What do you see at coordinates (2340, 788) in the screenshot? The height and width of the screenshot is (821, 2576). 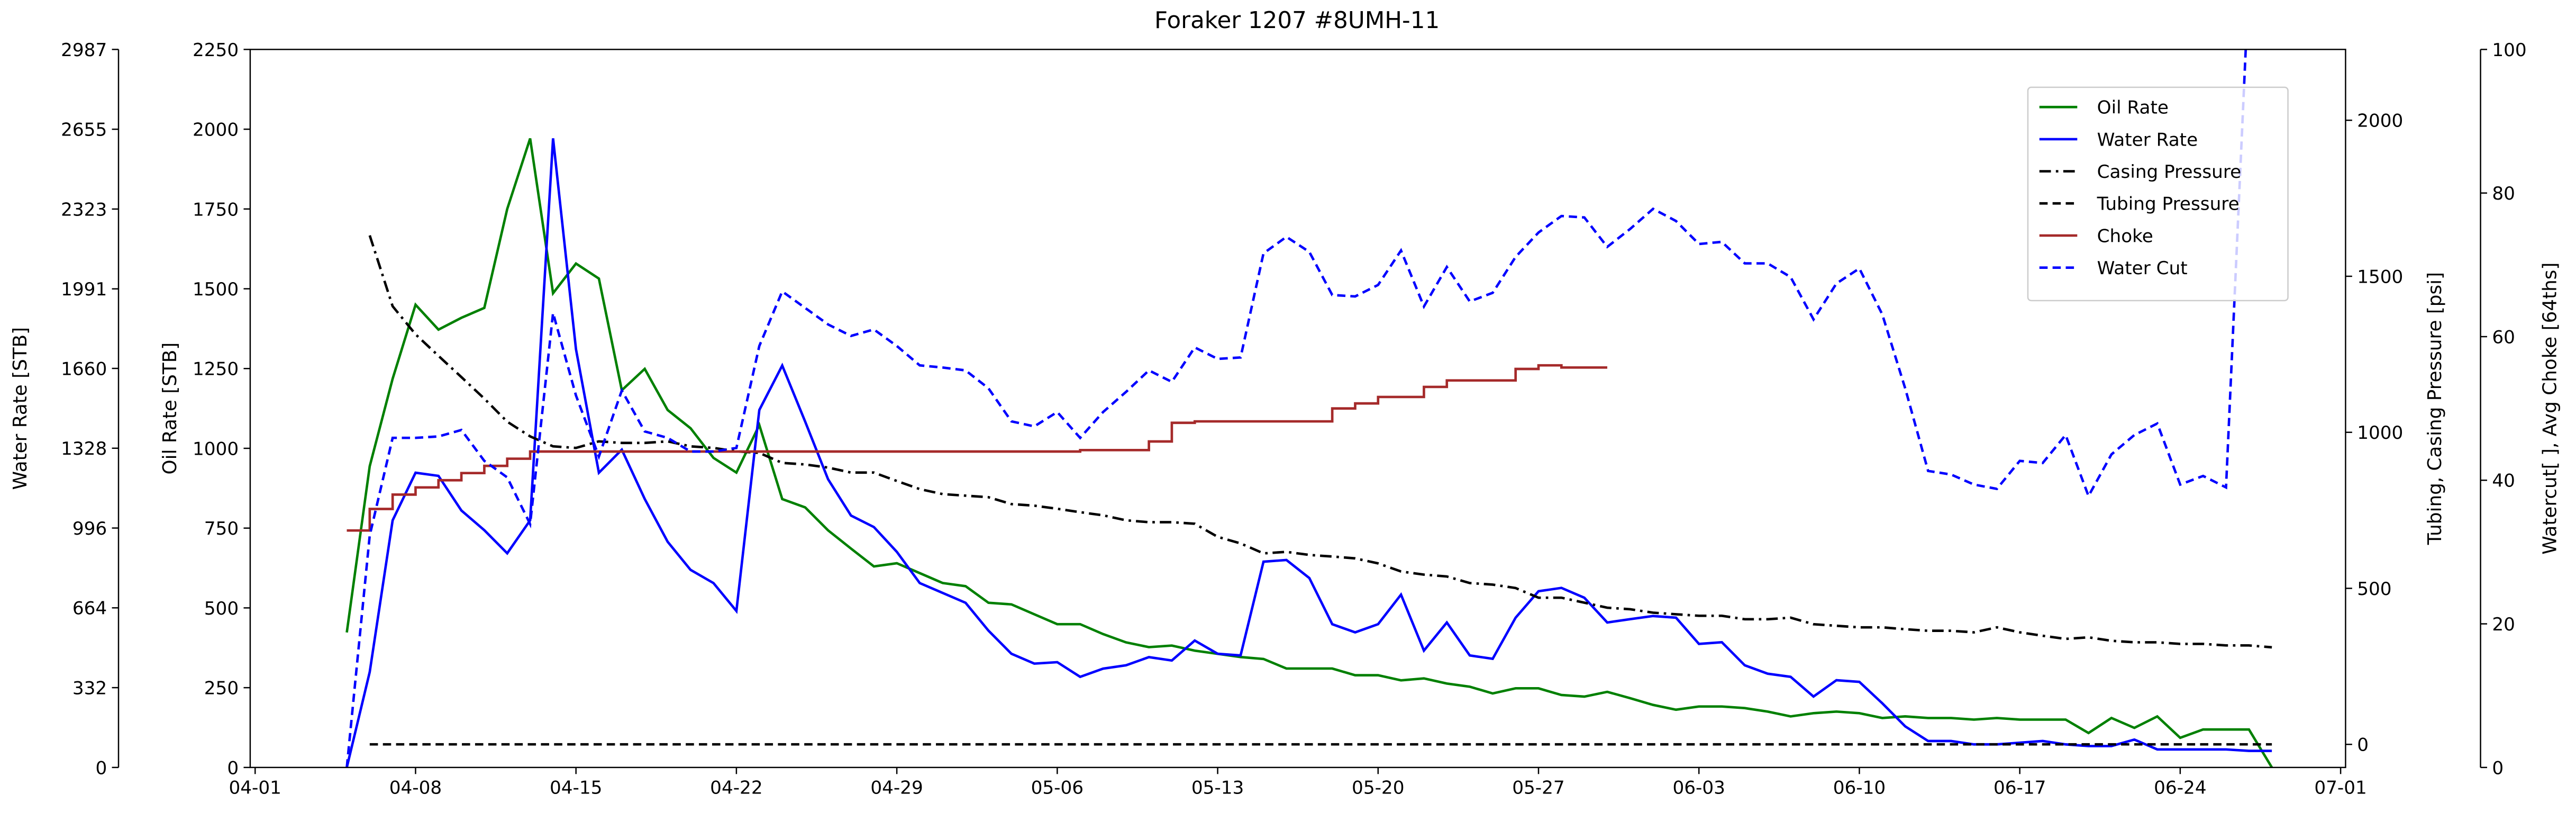 I see `x-tick-label: 07-01` at bounding box center [2340, 788].